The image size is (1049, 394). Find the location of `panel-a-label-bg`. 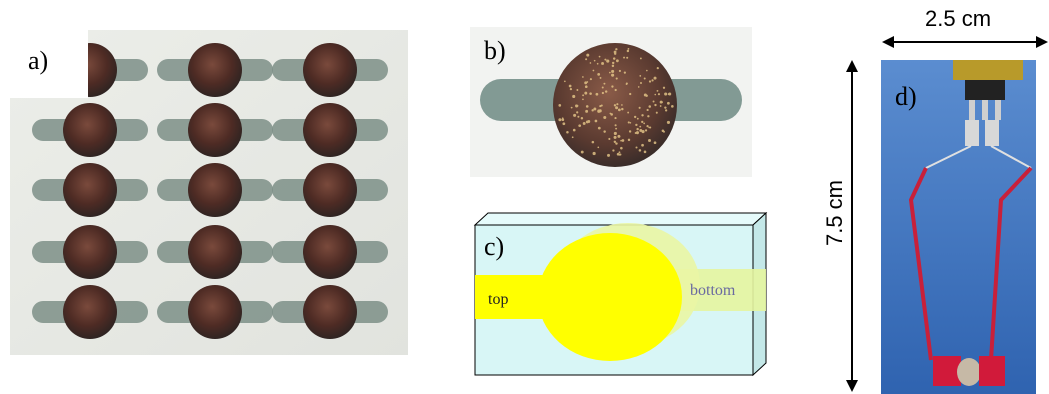

panel-a-label-bg is located at coordinates (49, 64).